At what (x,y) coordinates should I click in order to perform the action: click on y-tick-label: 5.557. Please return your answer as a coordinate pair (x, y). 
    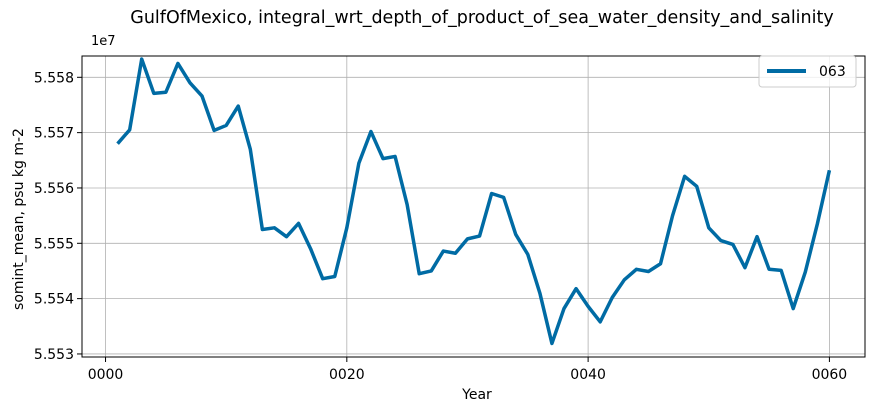
    Looking at the image, I should click on (54, 134).